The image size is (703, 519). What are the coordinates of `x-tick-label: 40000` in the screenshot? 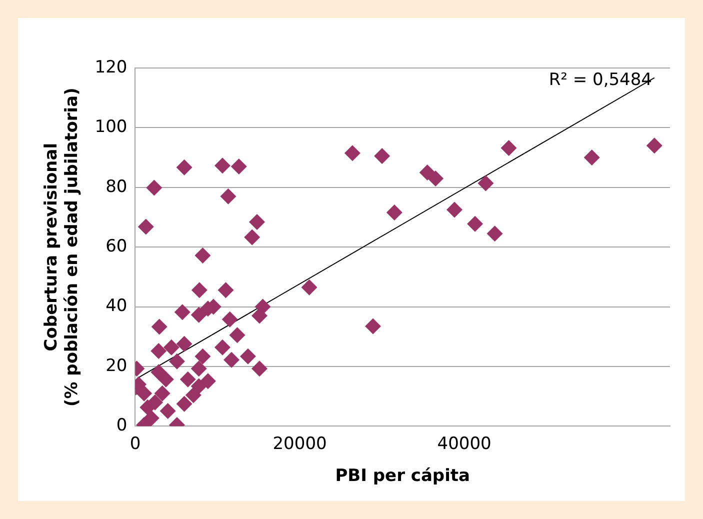 It's located at (464, 444).